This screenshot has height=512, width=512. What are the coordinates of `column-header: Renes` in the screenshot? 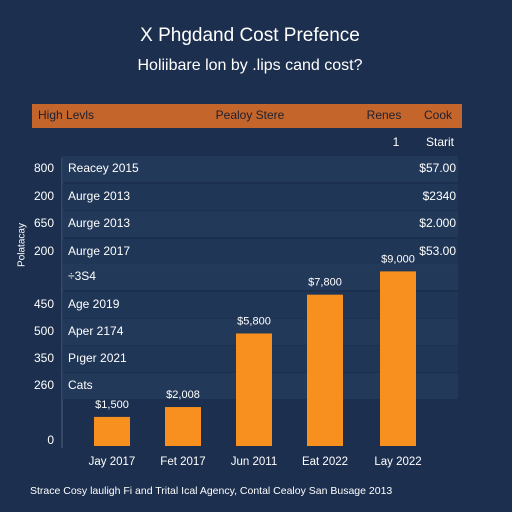 It's located at (384, 115).